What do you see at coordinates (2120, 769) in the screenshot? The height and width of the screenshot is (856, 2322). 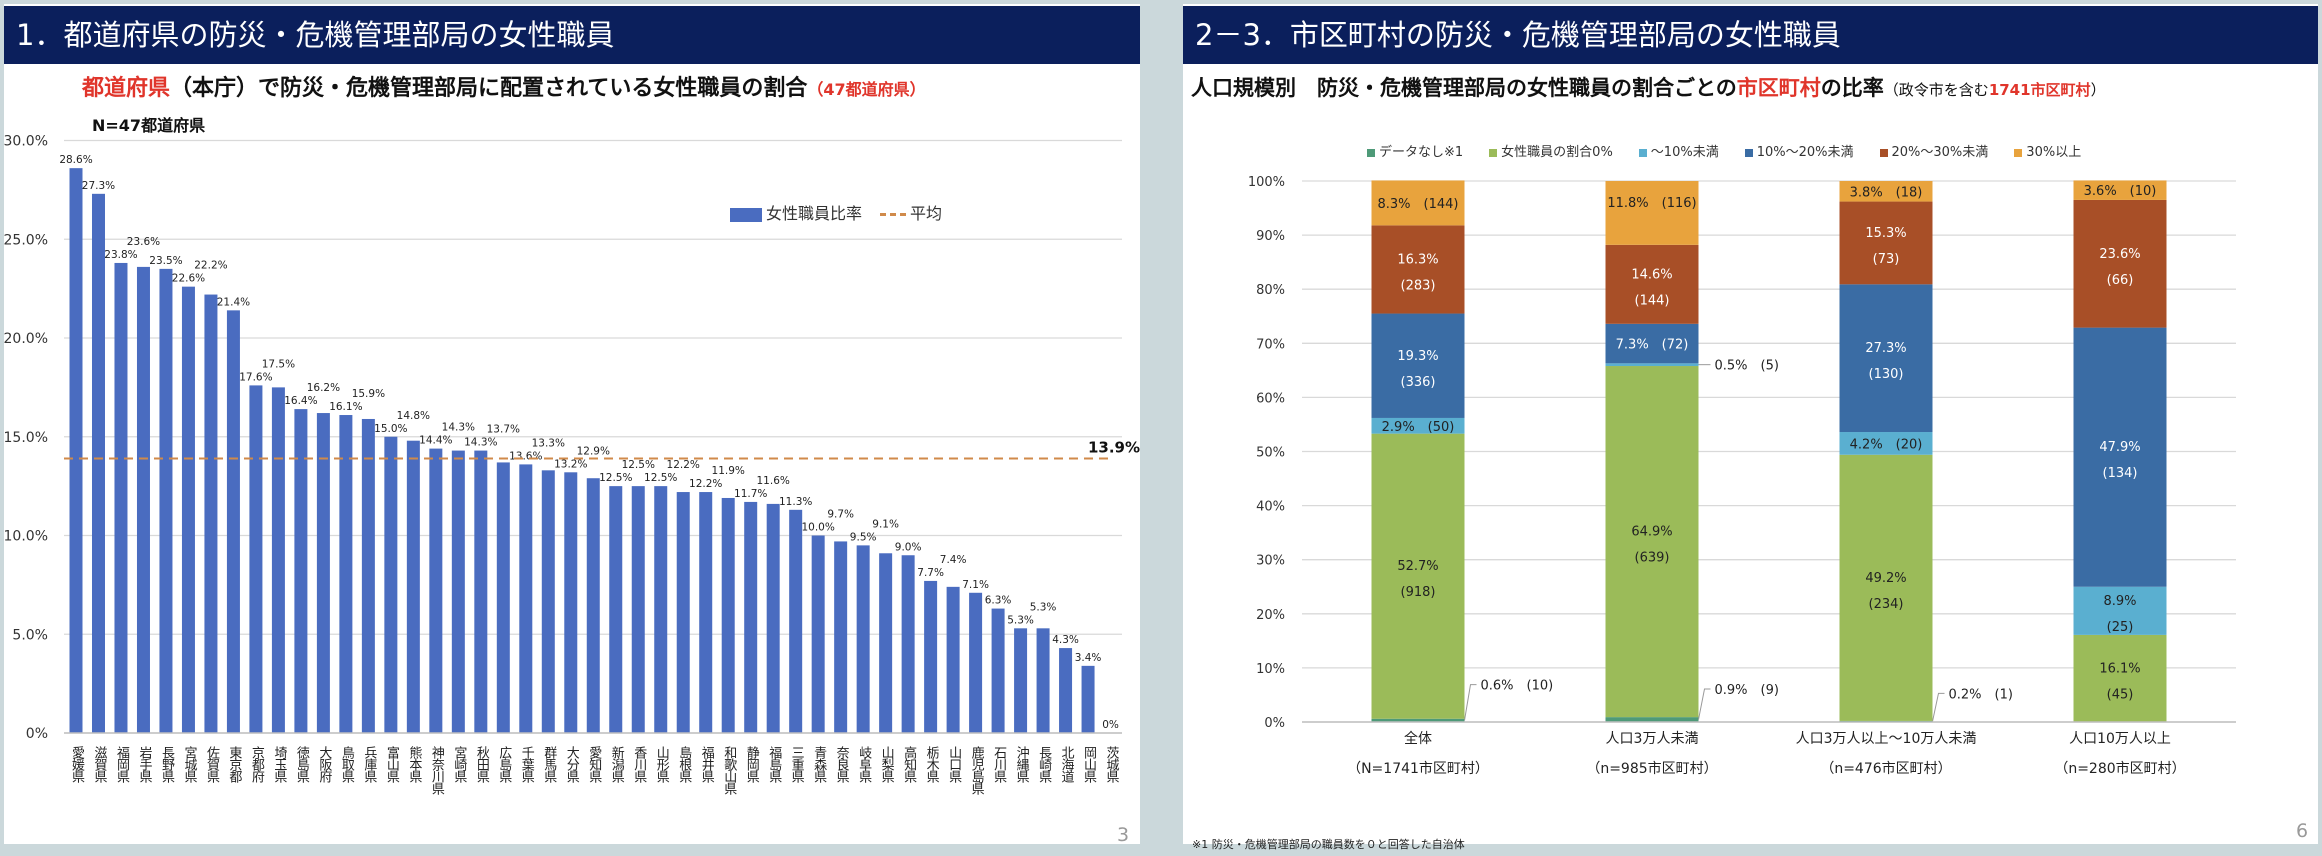 I see `category-sample-size: （n=280市区町村）` at bounding box center [2120, 769].